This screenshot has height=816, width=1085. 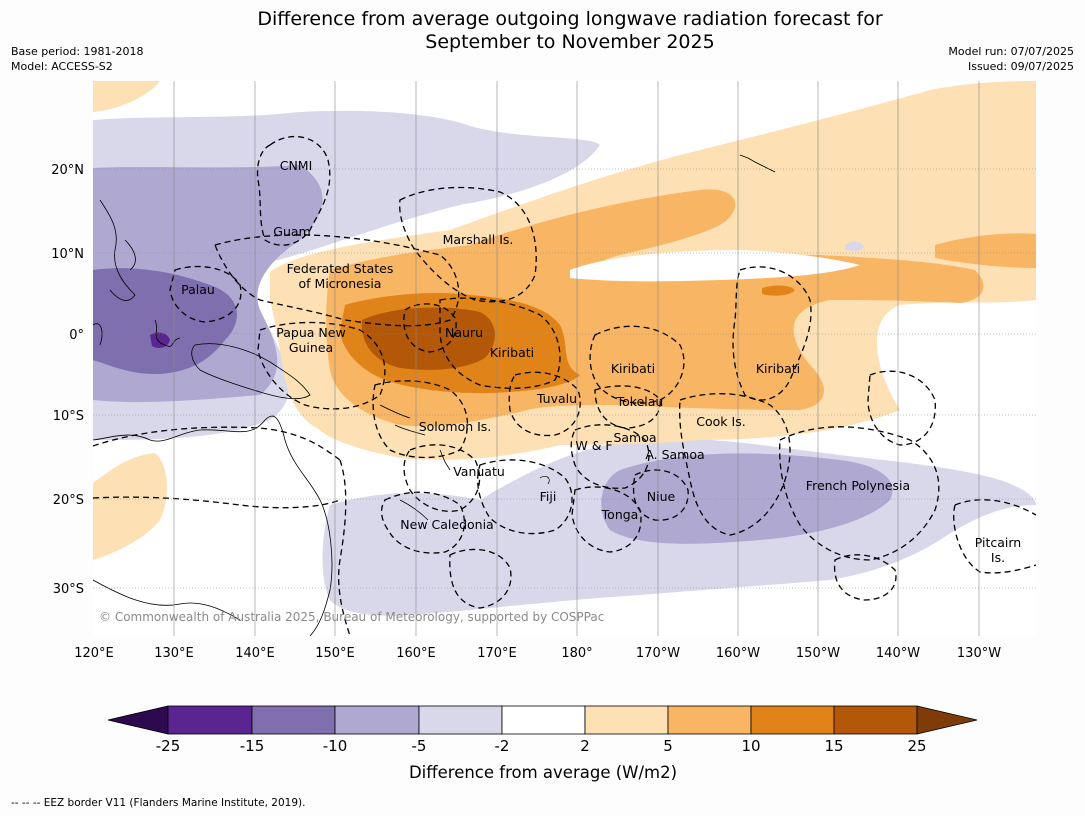 I want to click on lon-label-140e: 140°E, so click(x=255, y=653).